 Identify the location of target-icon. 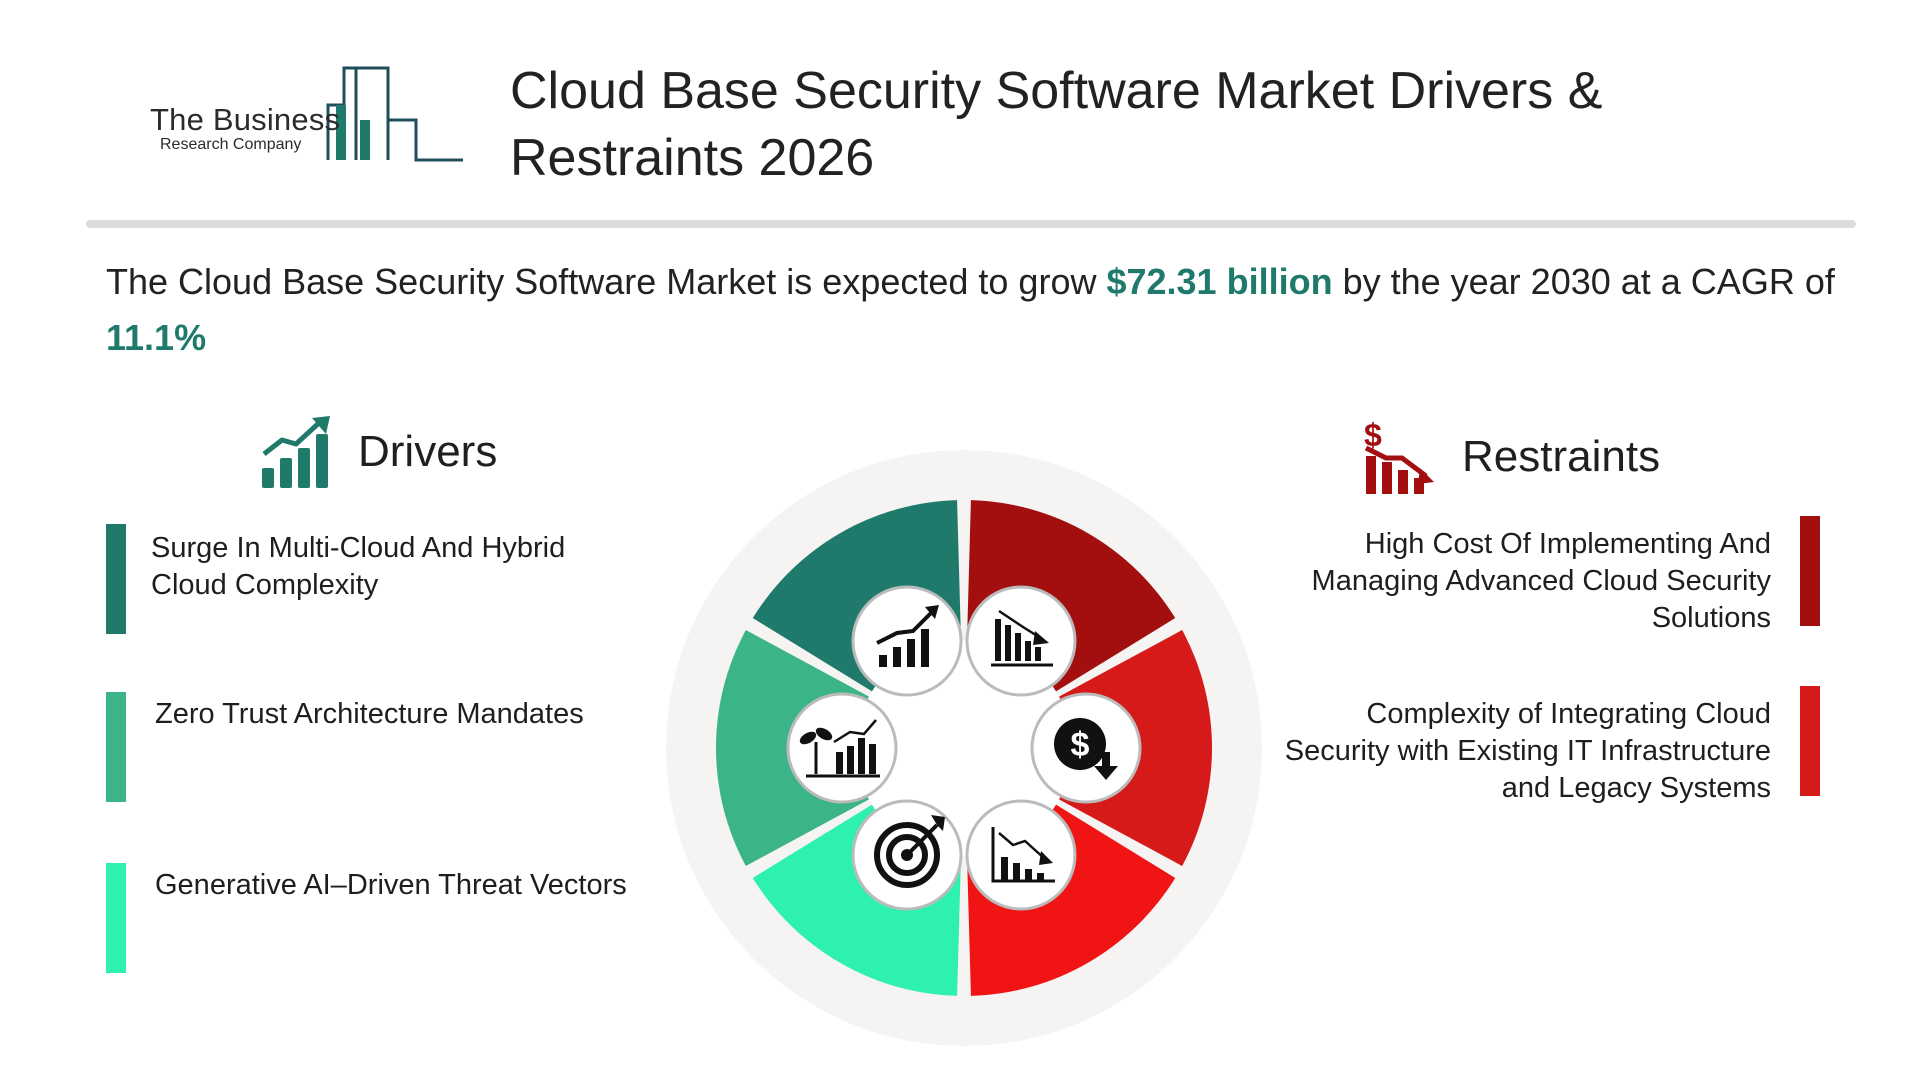
(907, 855).